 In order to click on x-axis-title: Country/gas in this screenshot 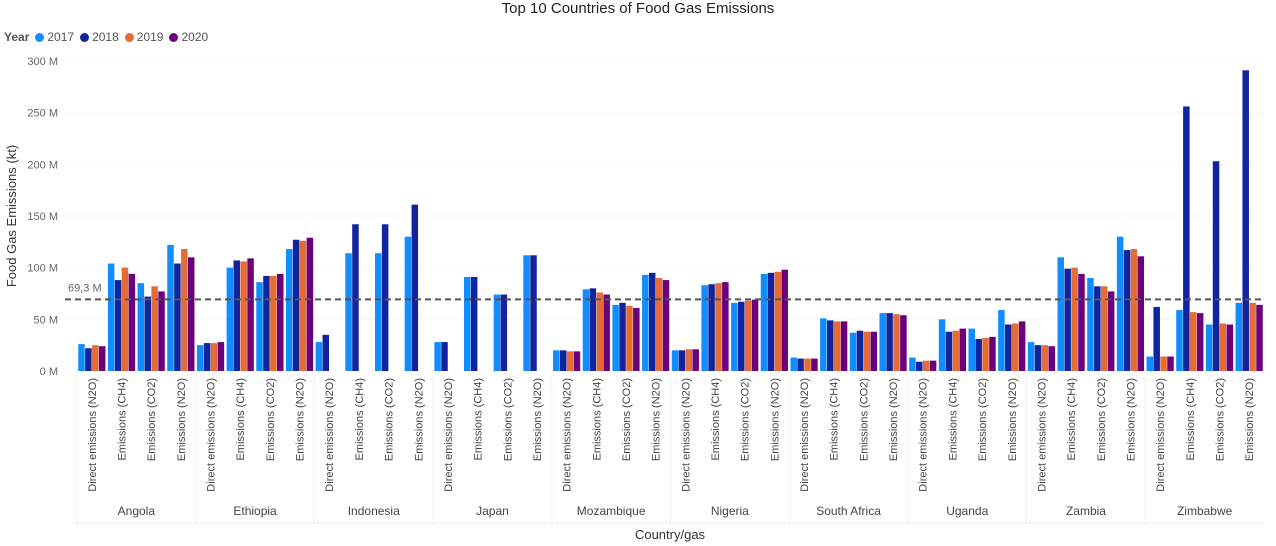, I will do `click(670, 534)`.